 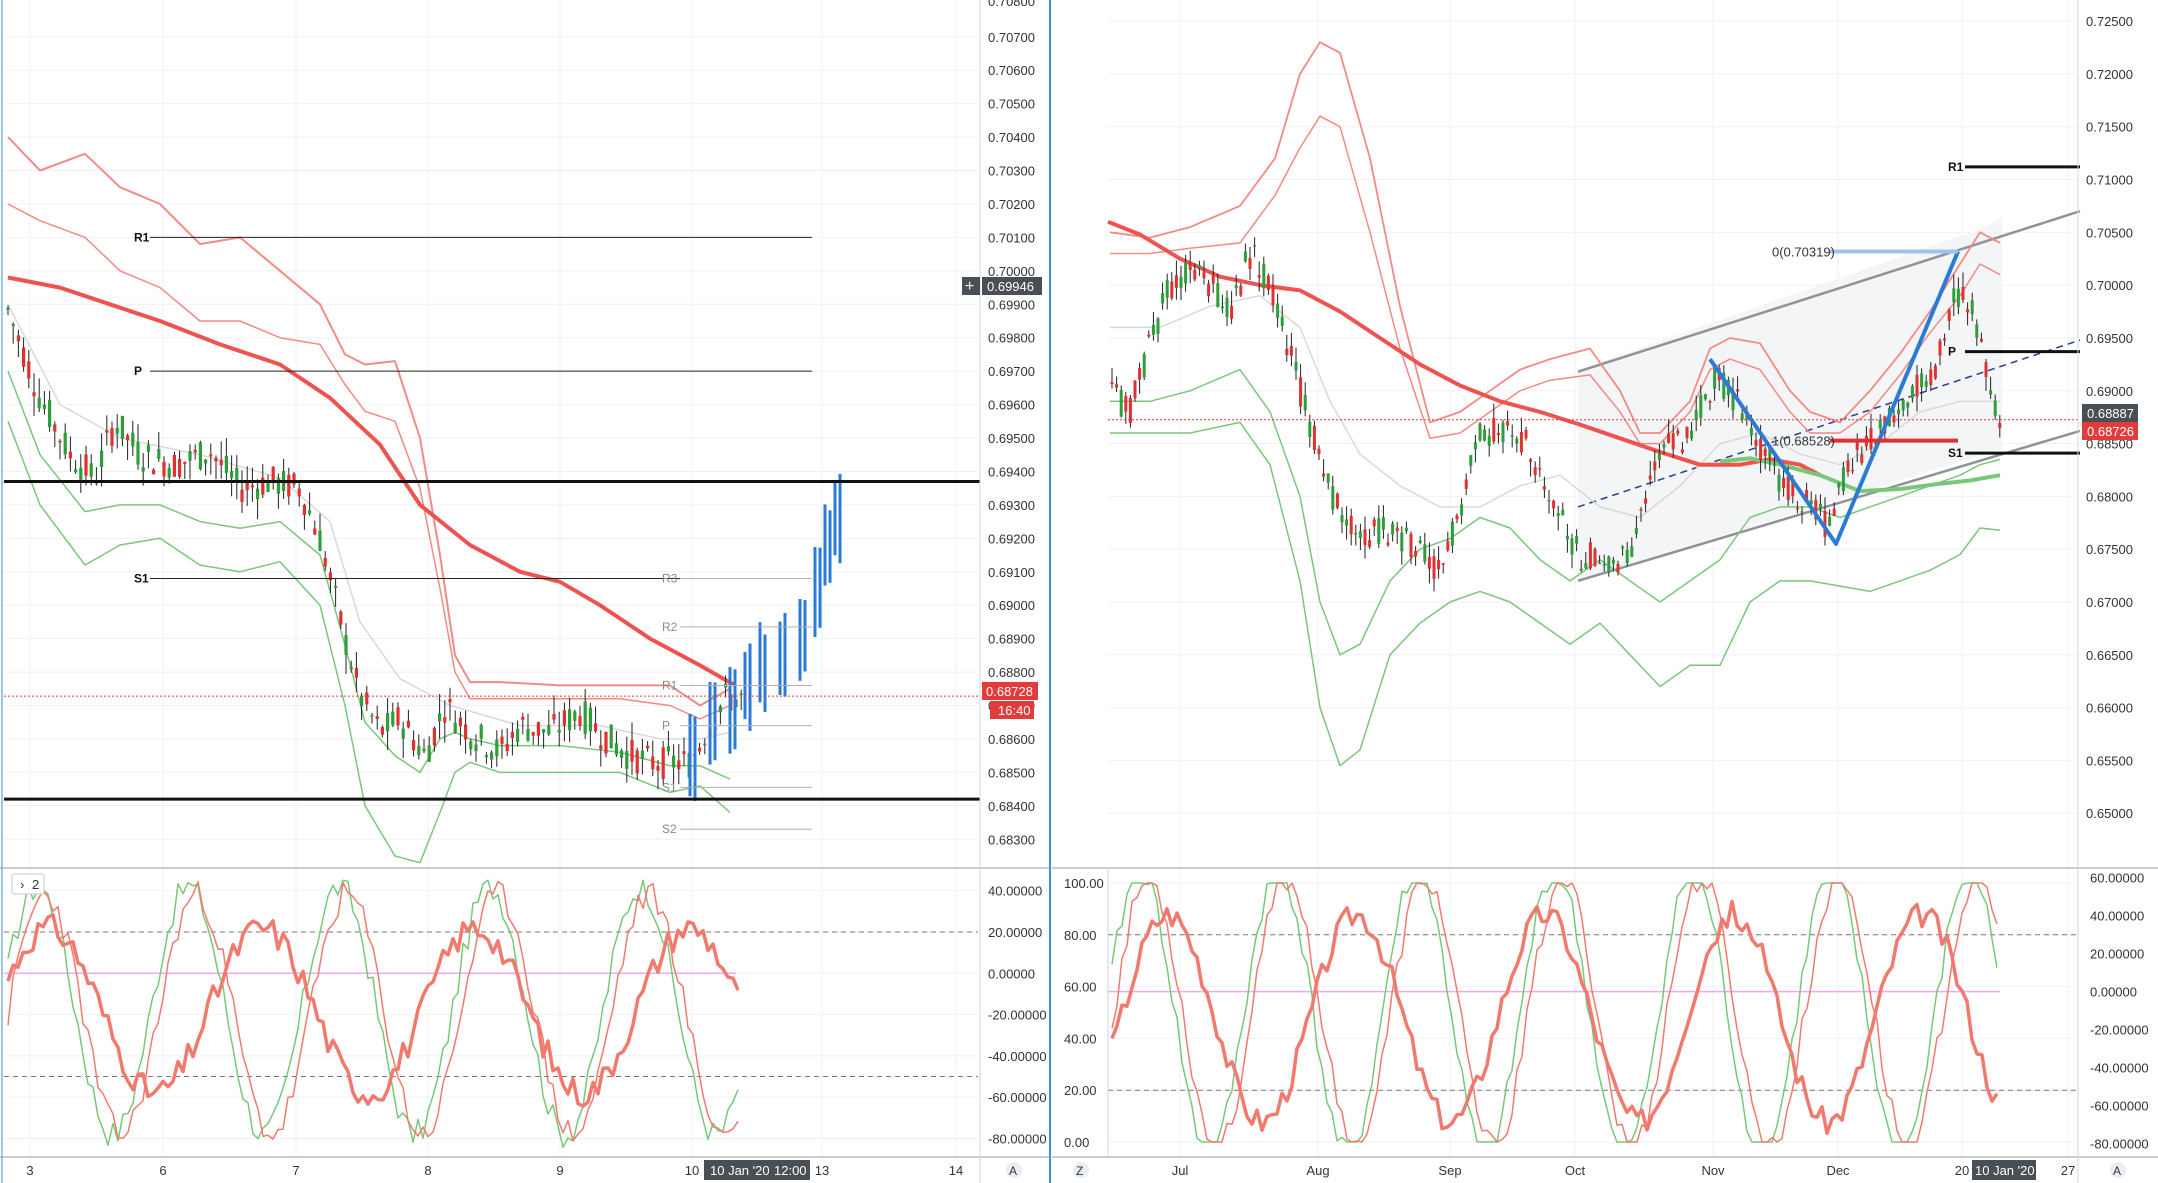 I want to click on osc-tick-left: 60.00, so click(x=1080, y=987).